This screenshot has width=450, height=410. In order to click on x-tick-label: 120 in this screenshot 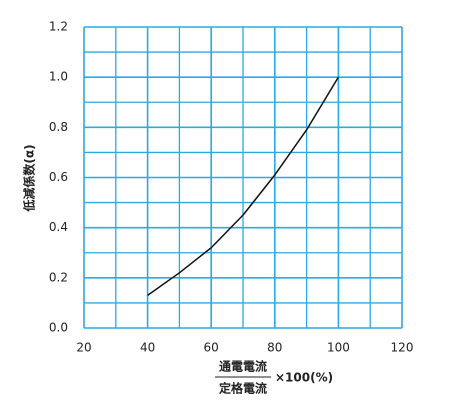, I will do `click(402, 348)`.